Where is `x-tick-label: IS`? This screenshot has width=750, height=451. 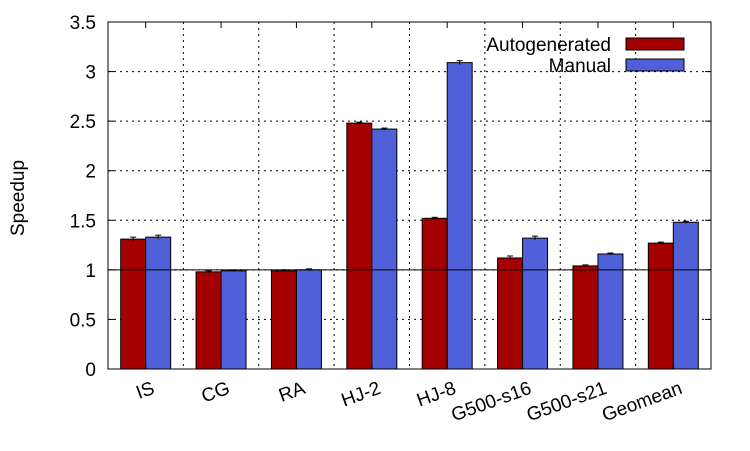
x-tick-label: IS is located at coordinates (145, 391).